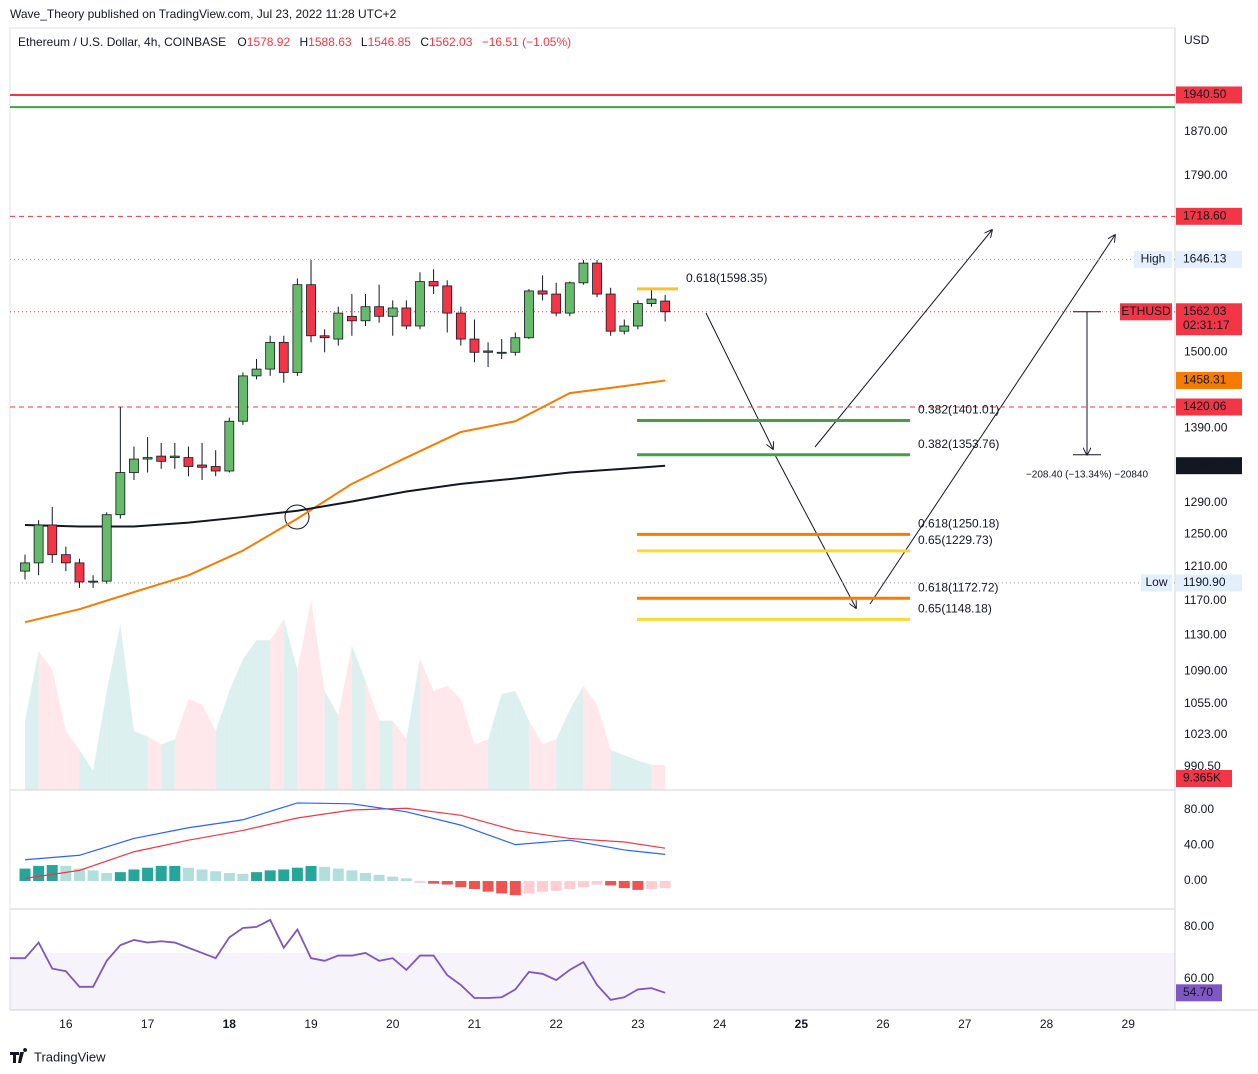  Describe the element at coordinates (1205, 406) in the screenshot. I see `price-label: 1420.06` at that location.